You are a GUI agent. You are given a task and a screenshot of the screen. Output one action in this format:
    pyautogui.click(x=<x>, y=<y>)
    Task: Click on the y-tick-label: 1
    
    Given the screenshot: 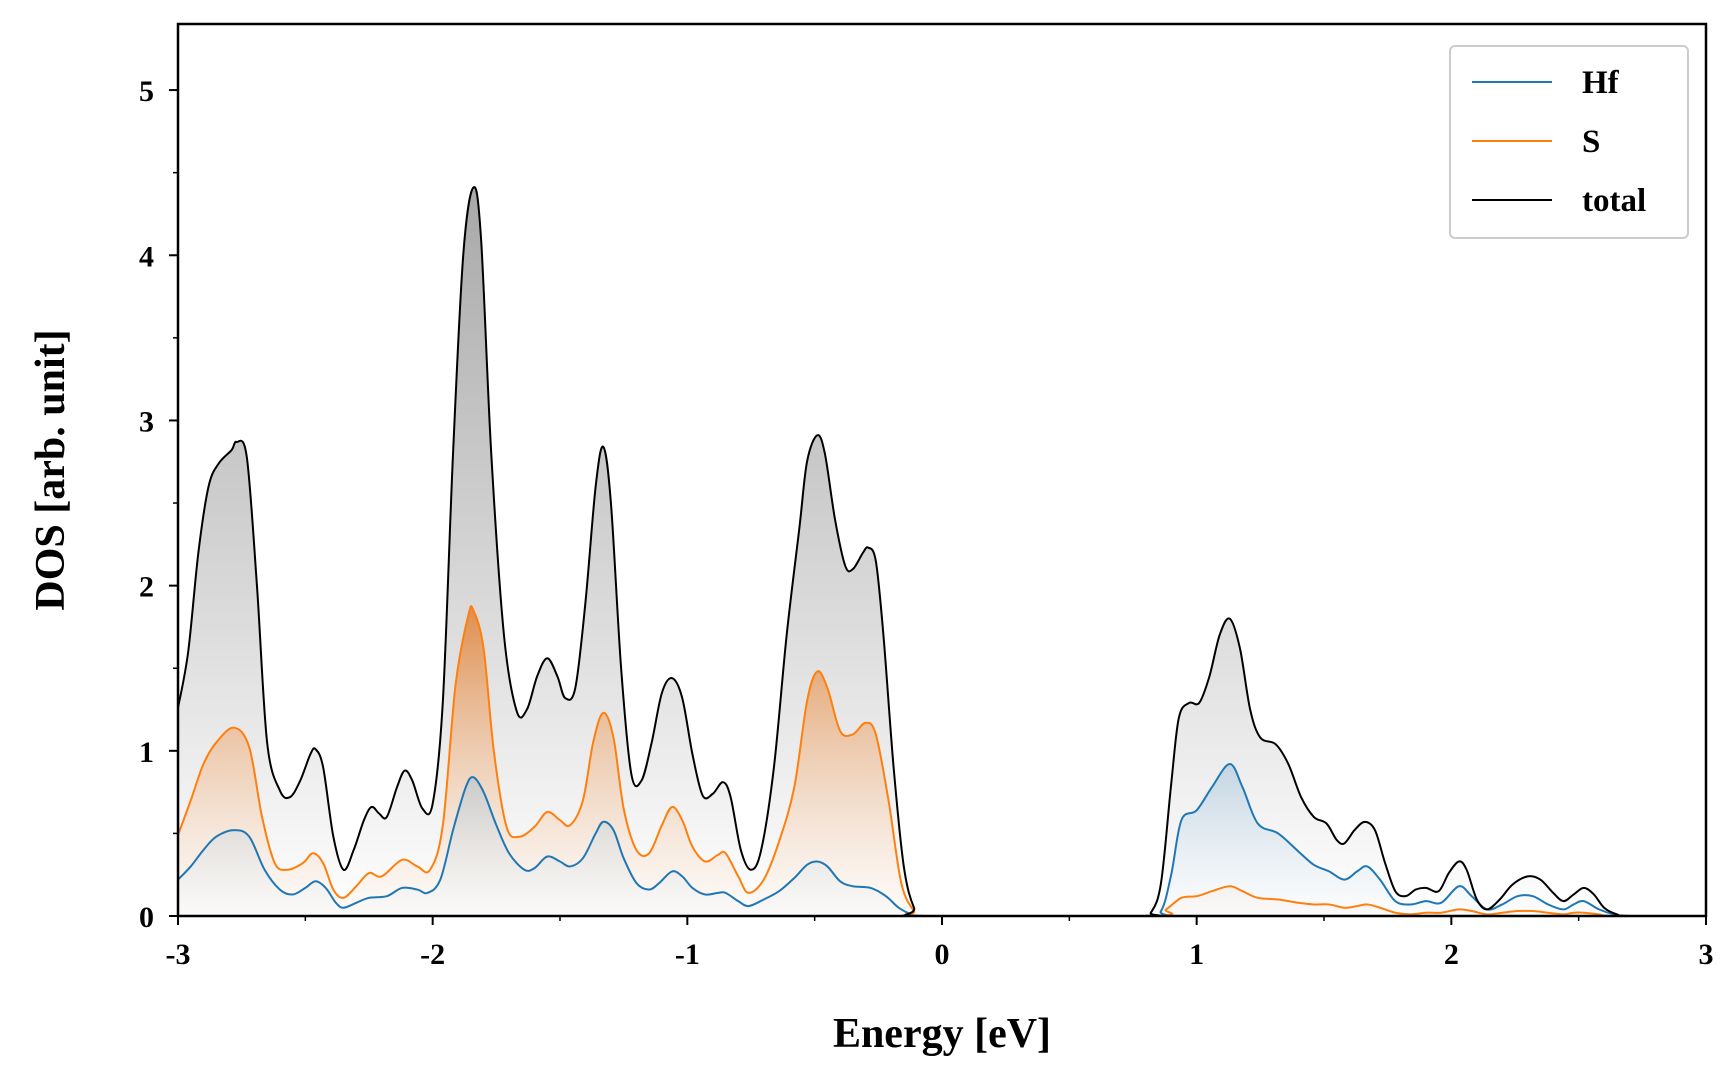 What is the action you would take?
    pyautogui.click(x=146, y=752)
    